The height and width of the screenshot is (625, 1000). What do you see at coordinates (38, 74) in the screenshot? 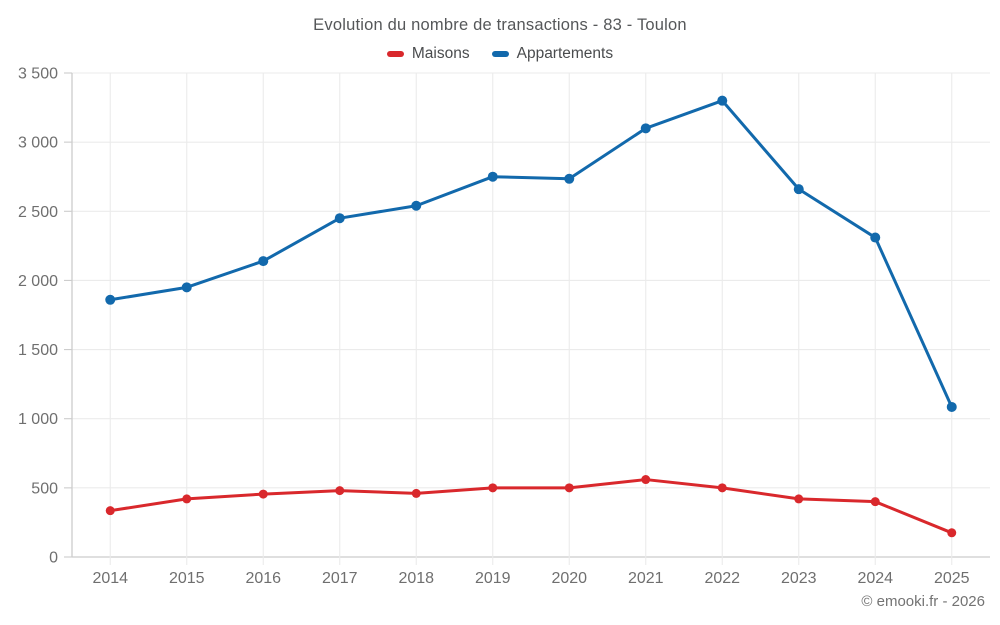
I see `y-axis-label: 3 500` at bounding box center [38, 74].